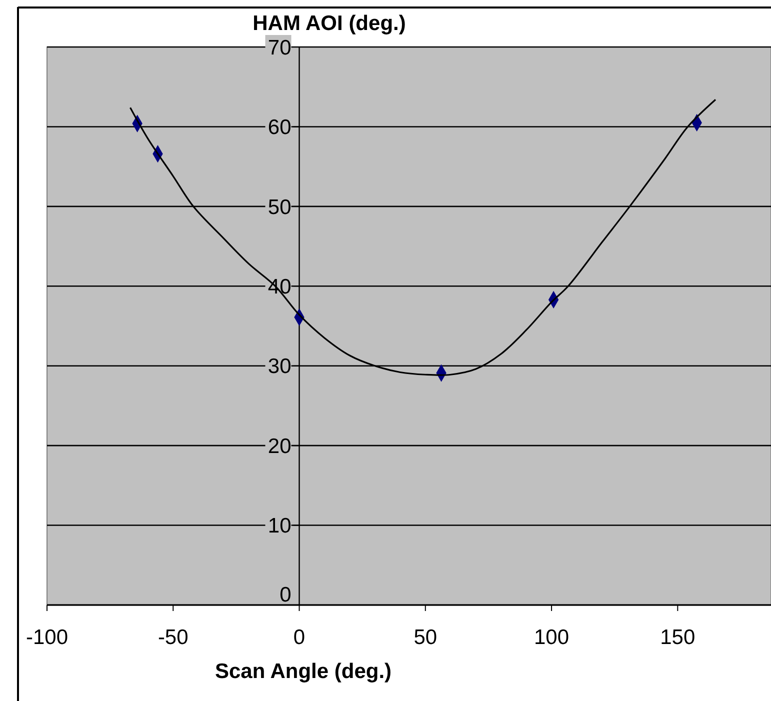 The width and height of the screenshot is (771, 701). Describe the element at coordinates (426, 637) in the screenshot. I see `x-tick-label: 50` at that location.